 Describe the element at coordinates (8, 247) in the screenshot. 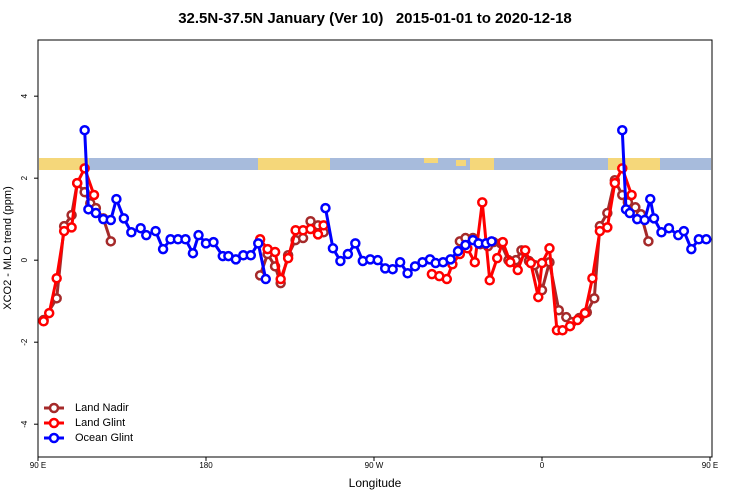

I see `y-axis-label: XCO2 - MLO trend (ppm)` at that location.